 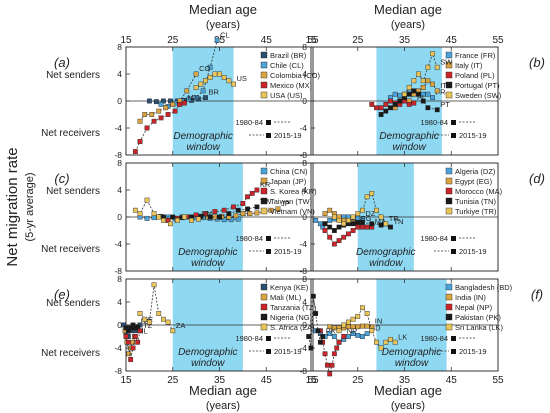 What do you see at coordinates (449, 201) in the screenshot?
I see `legend-marker-TN` at bounding box center [449, 201].